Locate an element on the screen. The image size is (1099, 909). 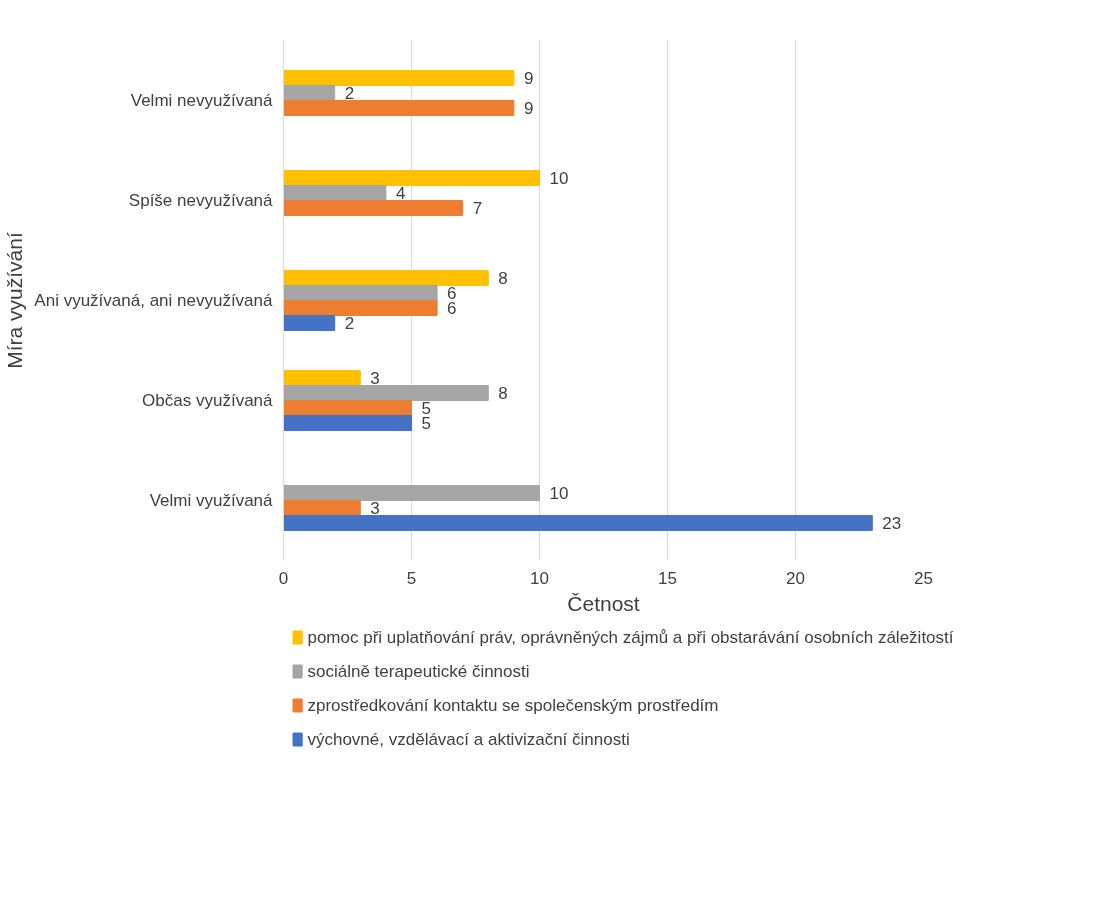
legend-label: pomoc při uplatňování práv, oprávněných zájmů a při obstarávání osobních záležitostí is located at coordinates (630, 637).